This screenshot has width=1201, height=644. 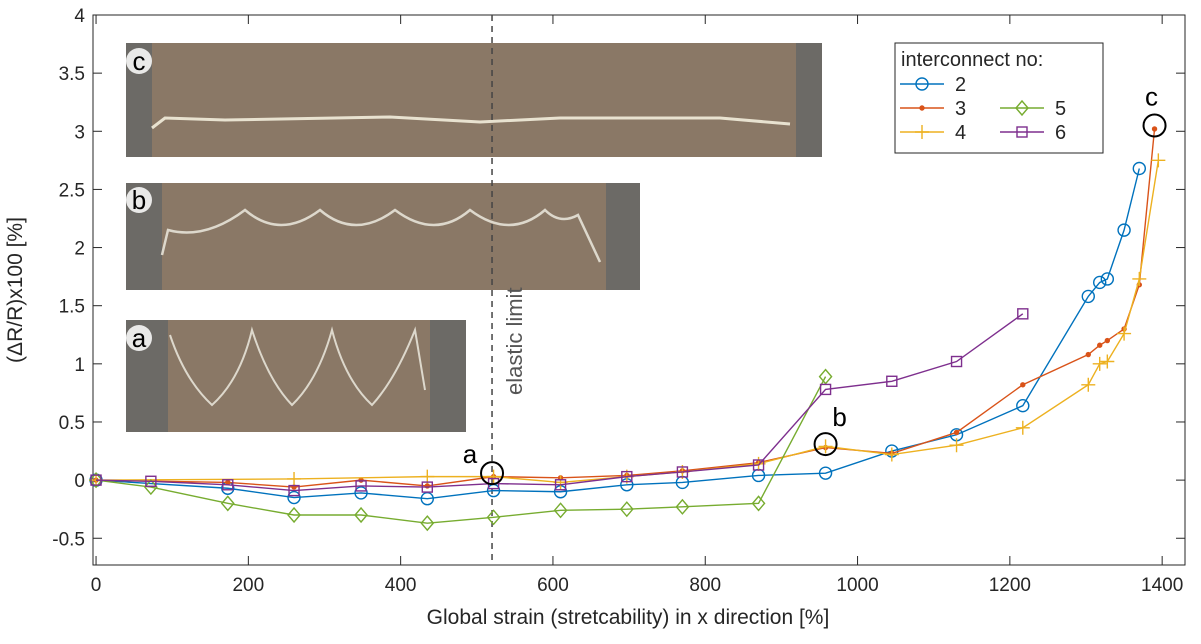 I want to click on legend-label: 5, so click(x=1060, y=109).